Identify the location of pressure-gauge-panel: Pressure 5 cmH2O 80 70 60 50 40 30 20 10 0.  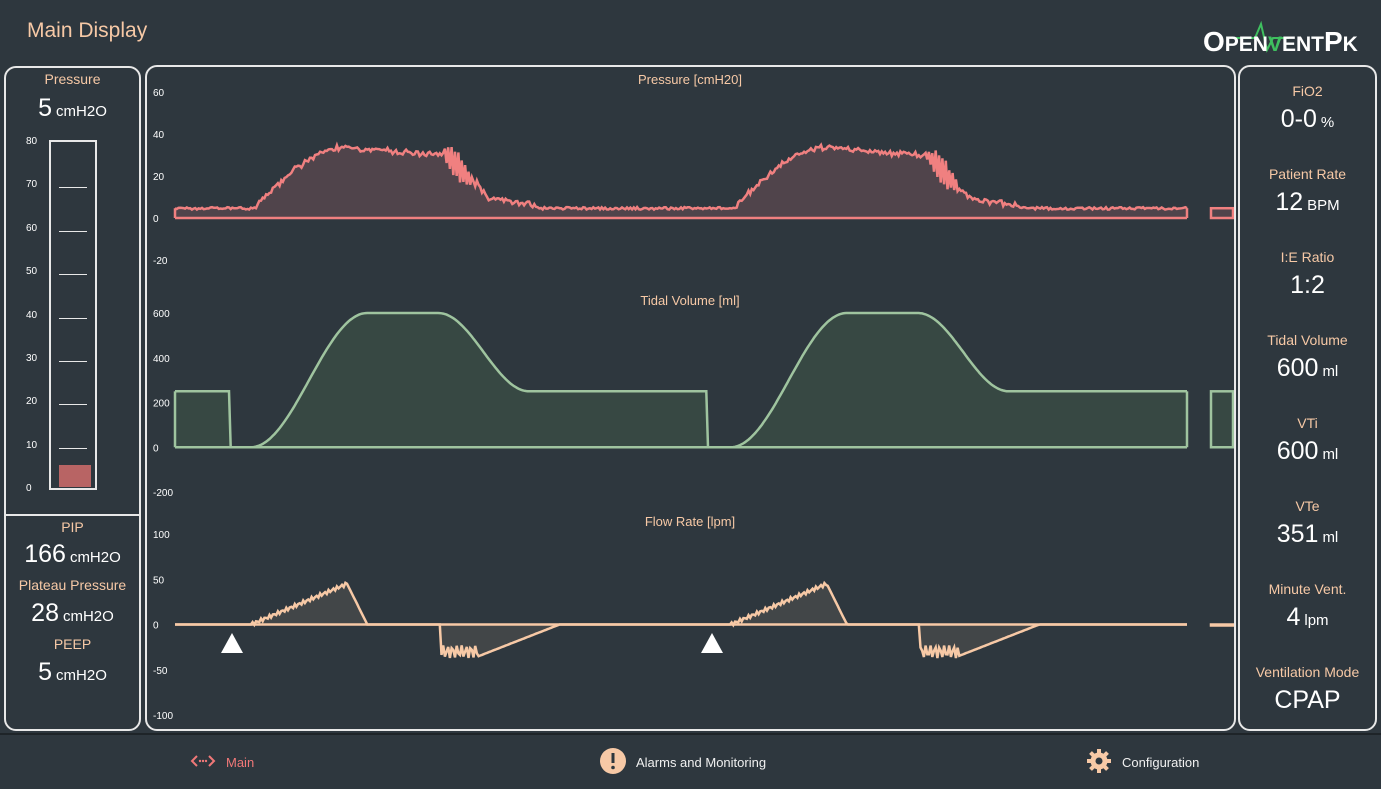
(72, 291).